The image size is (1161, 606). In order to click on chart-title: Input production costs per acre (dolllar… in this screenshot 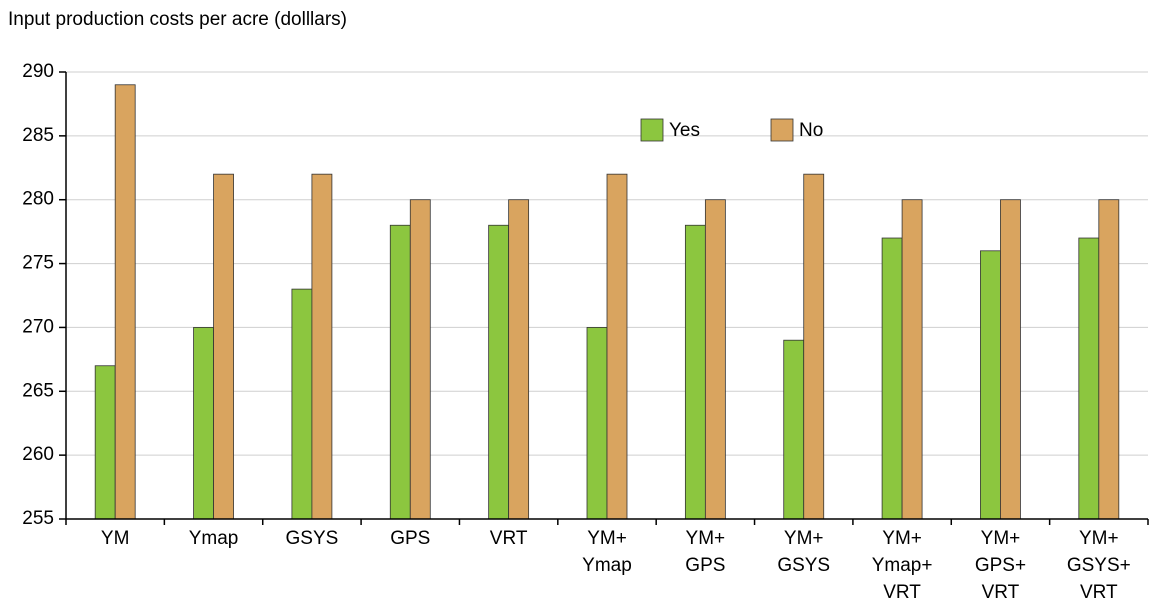, I will do `click(177, 19)`.